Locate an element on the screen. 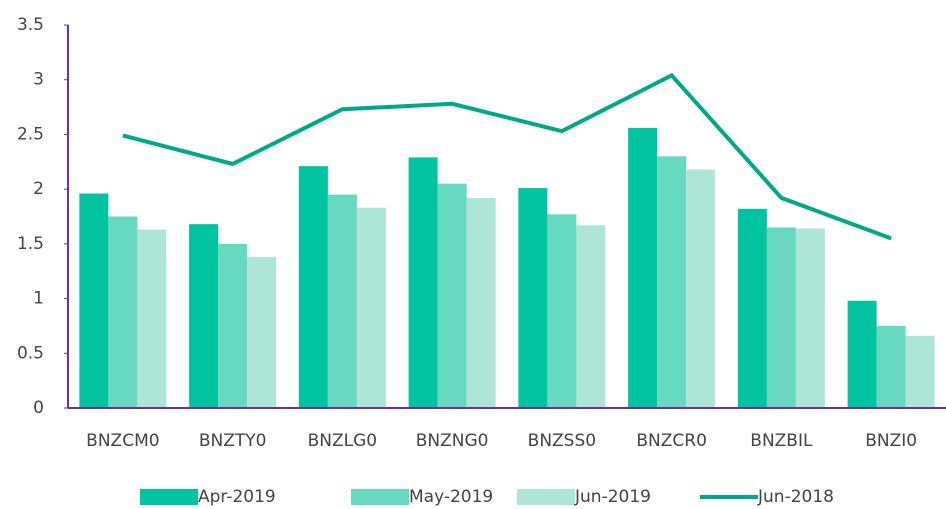  y-tick-label: 0 is located at coordinates (38, 408).